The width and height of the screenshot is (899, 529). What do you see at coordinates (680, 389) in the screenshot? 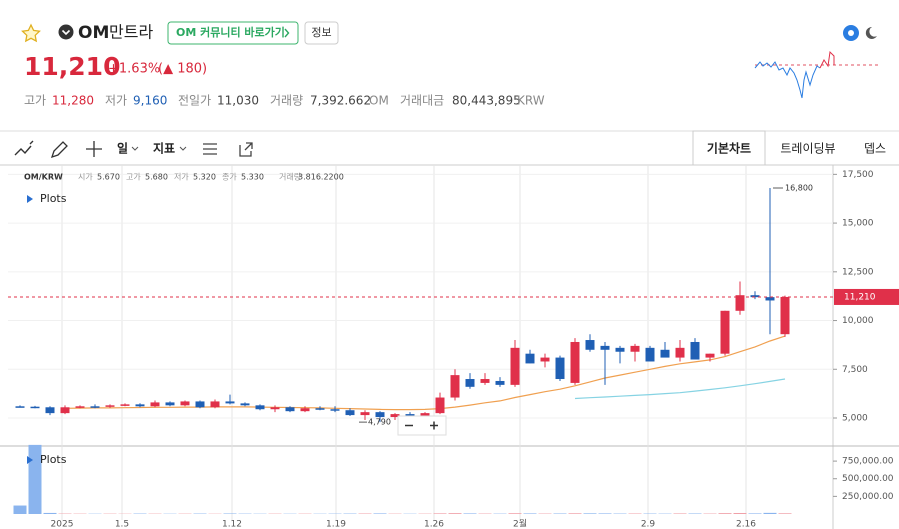
I see `moving-average` at bounding box center [680, 389].